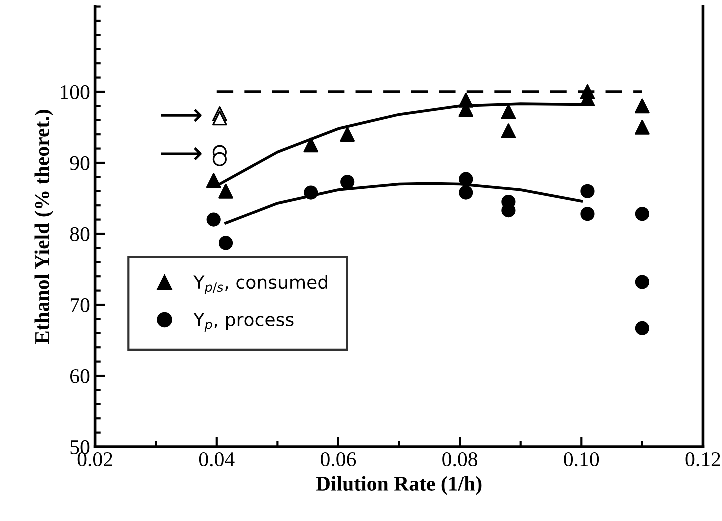 This screenshot has width=722, height=521. Describe the element at coordinates (80, 234) in the screenshot. I see `y-tick-label: 80` at that location.